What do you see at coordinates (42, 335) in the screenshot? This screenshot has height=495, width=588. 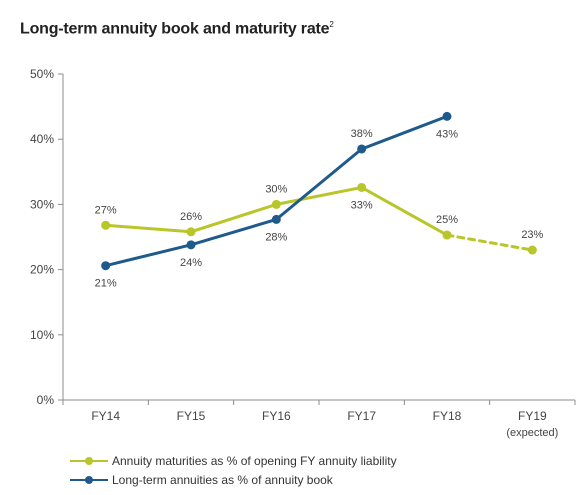 I see `y-tick-label: 10%` at bounding box center [42, 335].